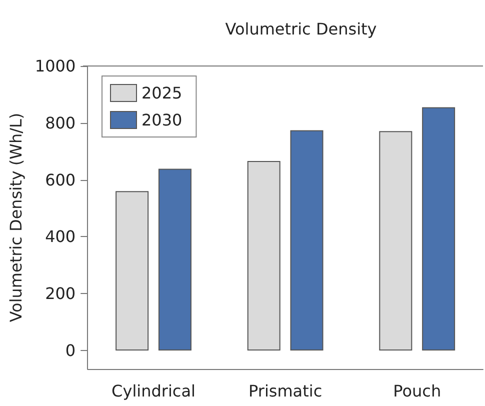 The height and width of the screenshot is (406, 485). I want to click on y-tick-label: 600, so click(60, 180).